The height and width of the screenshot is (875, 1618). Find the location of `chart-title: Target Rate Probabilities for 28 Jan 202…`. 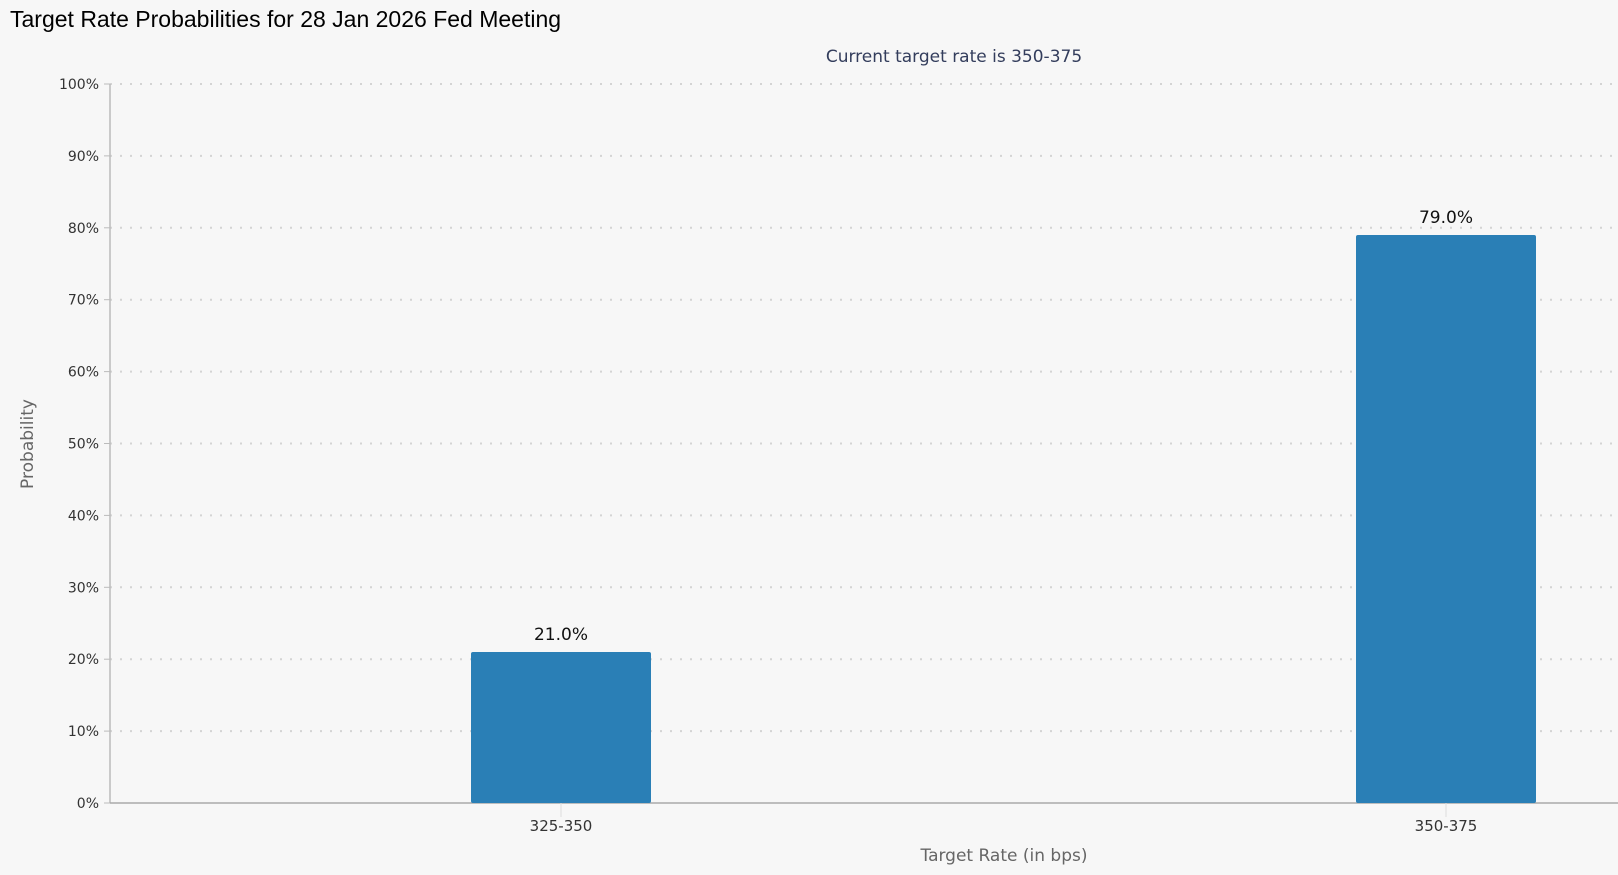

chart-title: Target Rate Probabilities for 28 Jan 202… is located at coordinates (286, 19).